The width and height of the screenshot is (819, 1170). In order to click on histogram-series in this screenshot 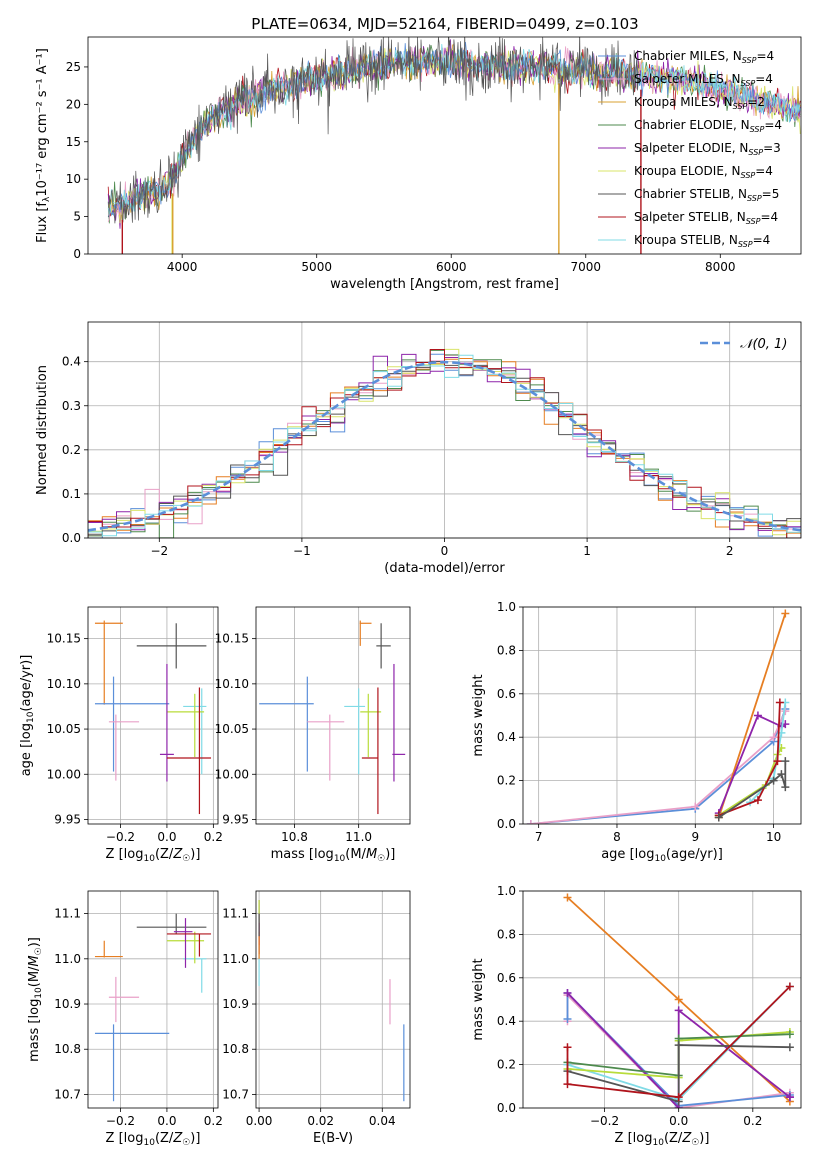, I will do `click(444, 445)`.